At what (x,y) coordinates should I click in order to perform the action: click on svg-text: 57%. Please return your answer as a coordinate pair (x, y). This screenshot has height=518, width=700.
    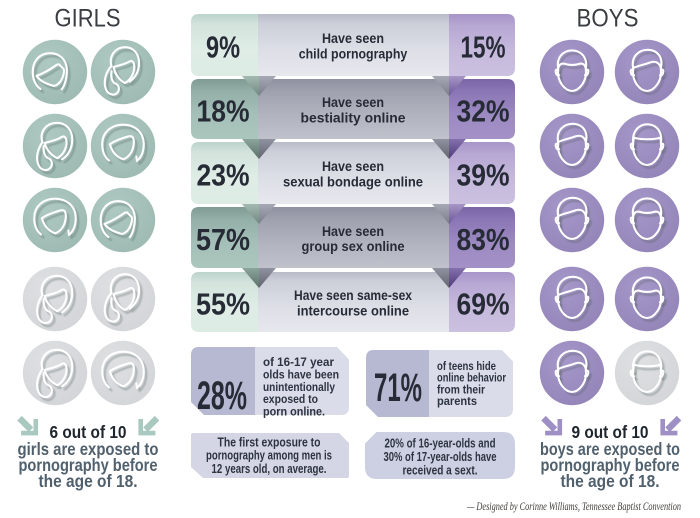
    Looking at the image, I should click on (223, 239).